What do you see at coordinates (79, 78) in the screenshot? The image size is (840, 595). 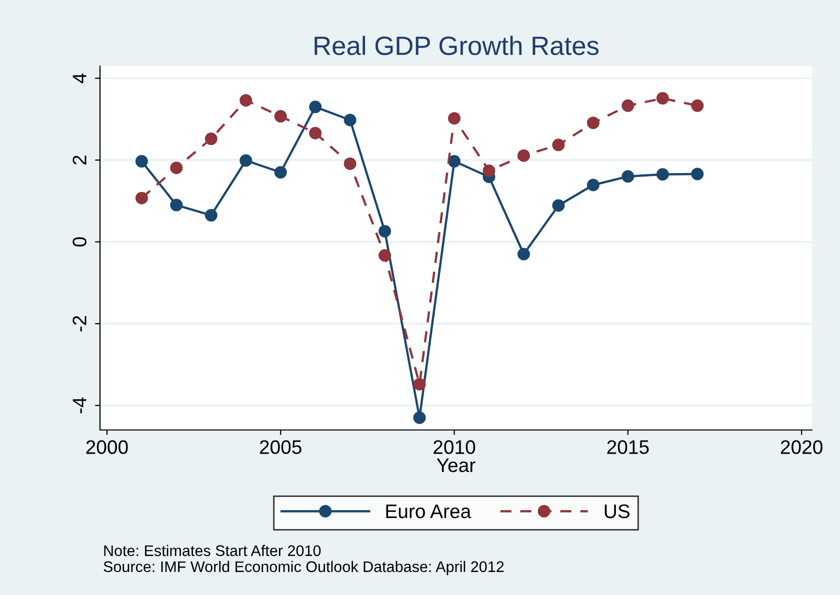 I see `y-tick-label: 4` at bounding box center [79, 78].